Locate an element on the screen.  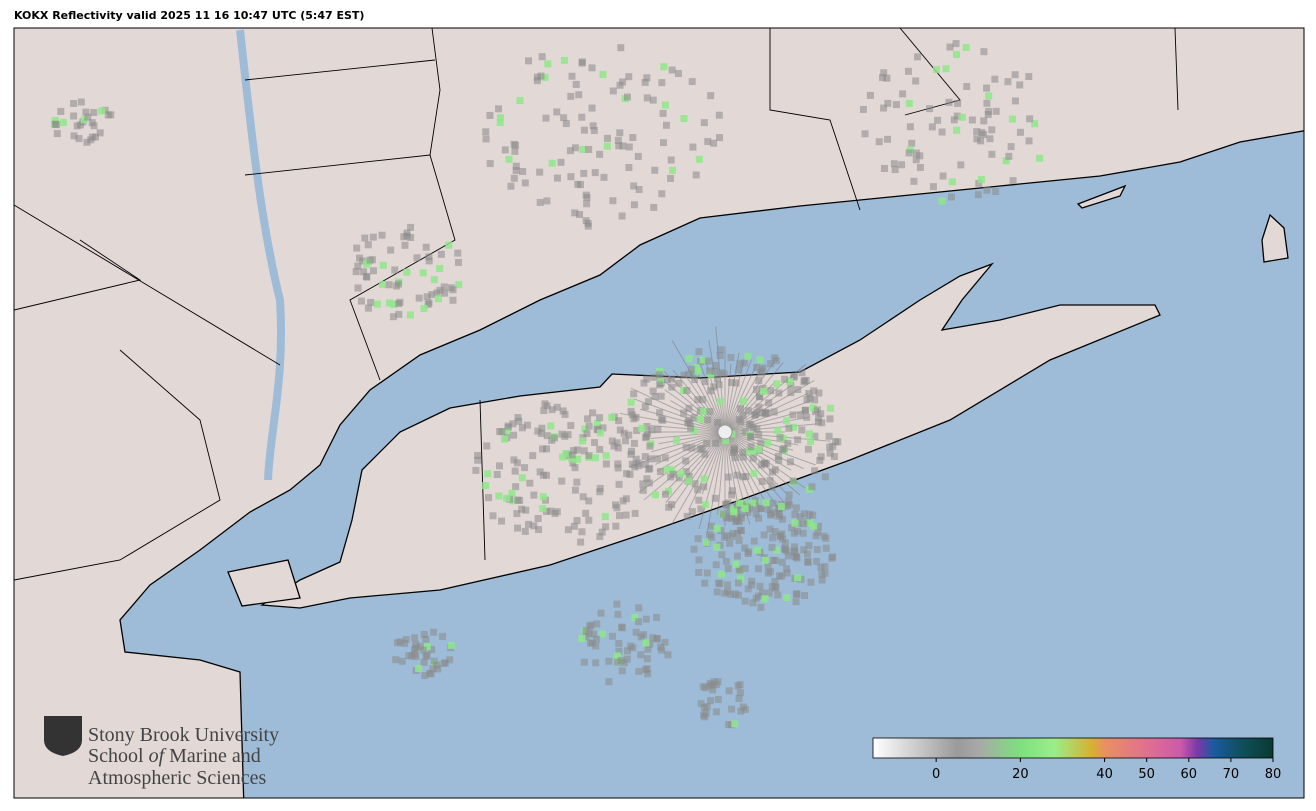
colorbar-tick-label: 50 is located at coordinates (1146, 774).